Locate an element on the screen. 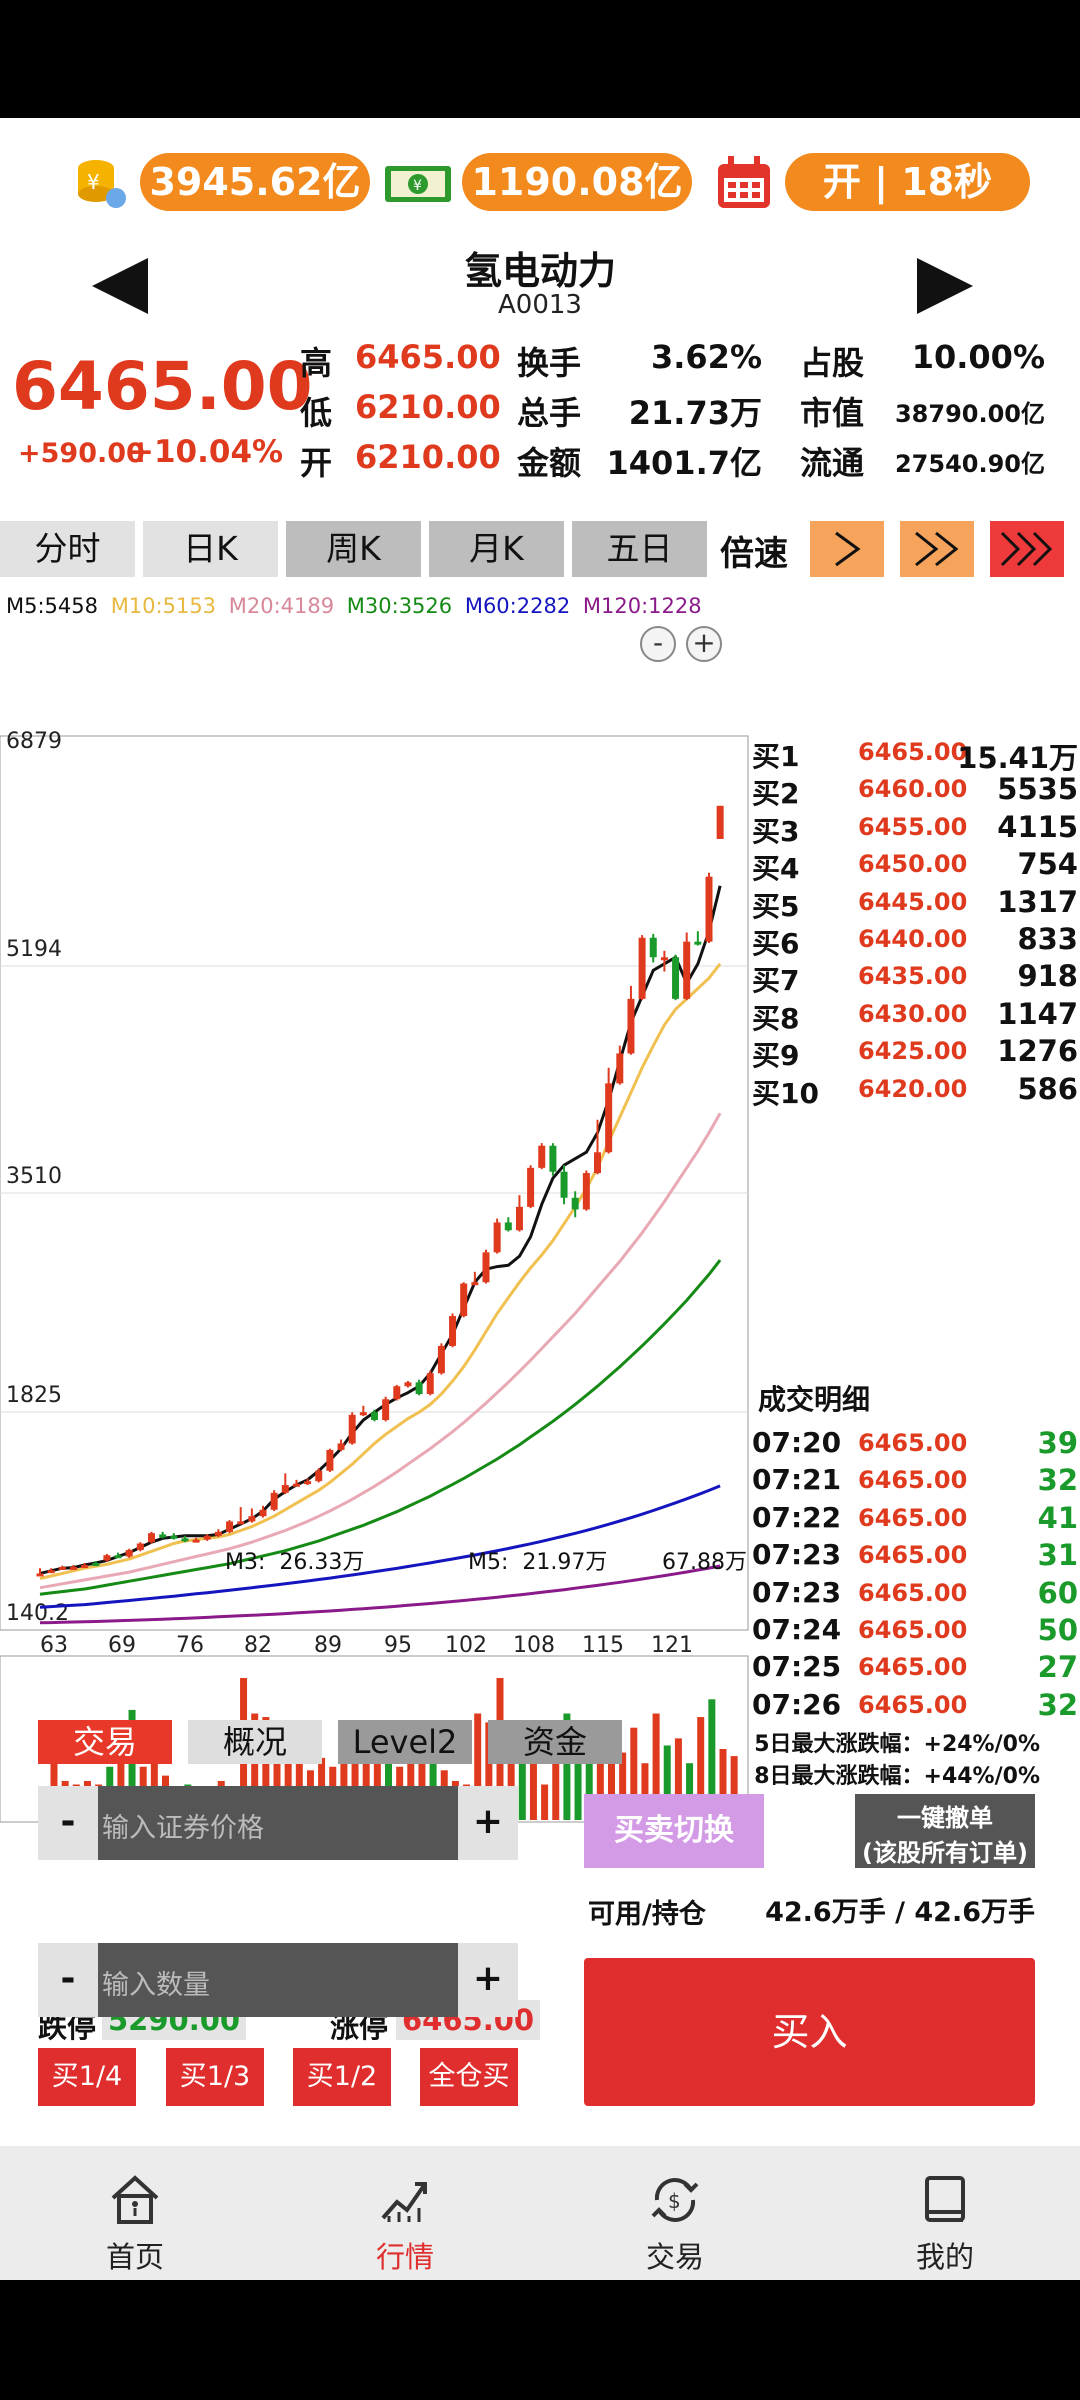 The height and width of the screenshot is (2400, 1080). buy-third-button: 买1/3 is located at coordinates (215, 2077).